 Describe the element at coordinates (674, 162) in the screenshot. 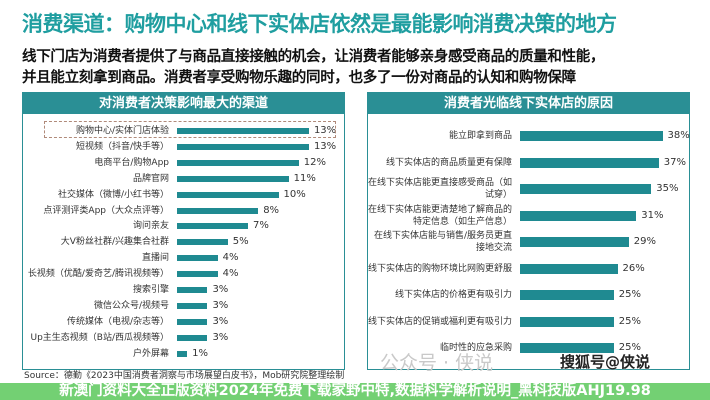

I see `bar-value-label: 37%` at that location.